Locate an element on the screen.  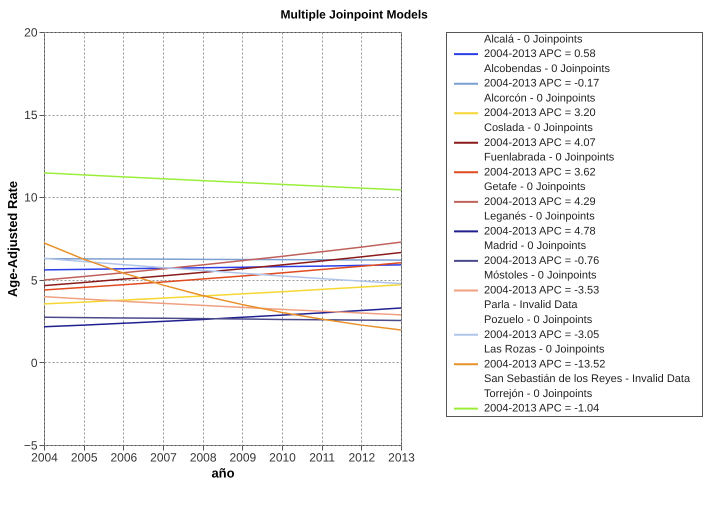
y-tick-label: 15 is located at coordinates (31, 115).